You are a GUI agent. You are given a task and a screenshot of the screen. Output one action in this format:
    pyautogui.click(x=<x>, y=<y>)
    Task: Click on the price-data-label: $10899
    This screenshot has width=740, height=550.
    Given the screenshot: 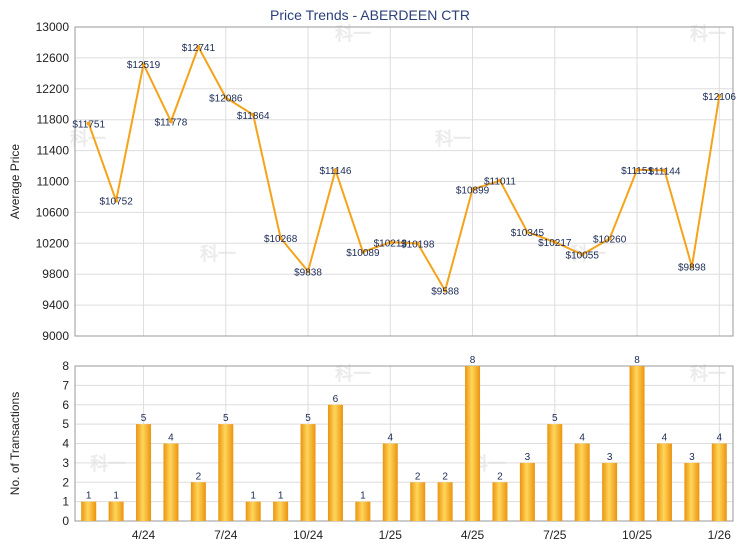 What is the action you would take?
    pyautogui.click(x=473, y=190)
    